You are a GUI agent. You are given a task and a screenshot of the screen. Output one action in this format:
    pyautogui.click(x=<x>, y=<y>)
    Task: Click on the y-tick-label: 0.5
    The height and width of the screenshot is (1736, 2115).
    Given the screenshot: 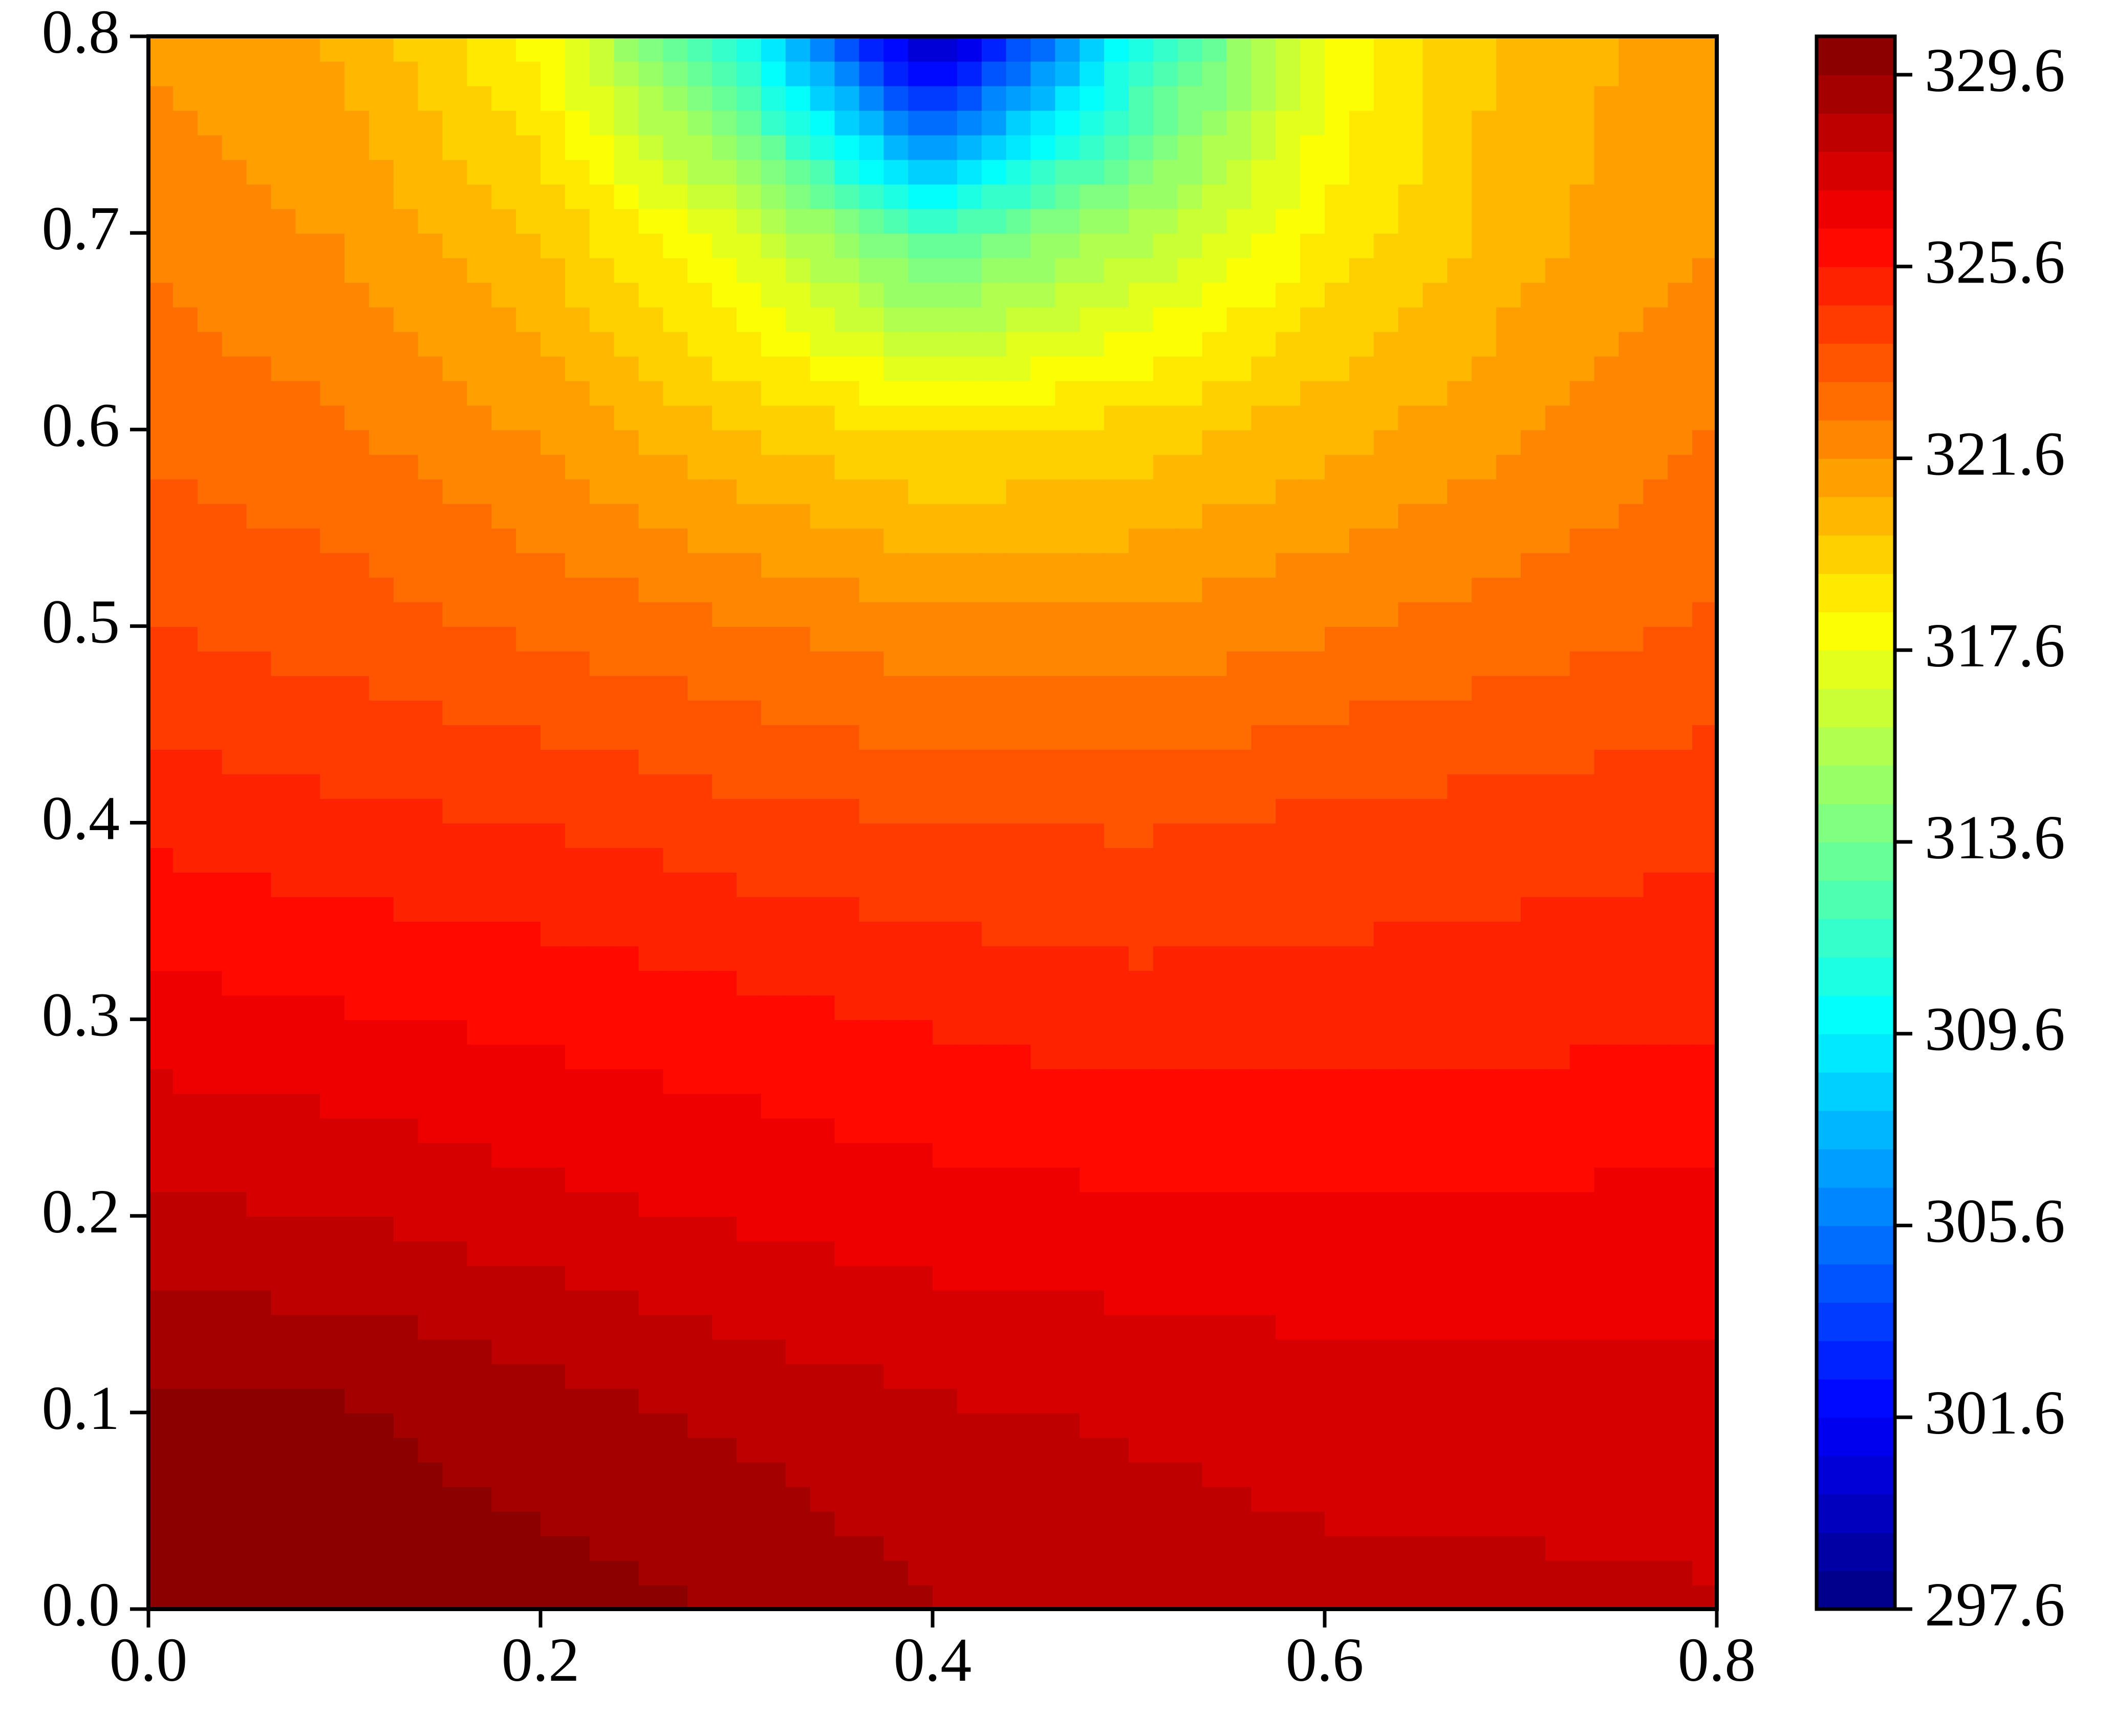 What is the action you would take?
    pyautogui.click(x=81, y=621)
    